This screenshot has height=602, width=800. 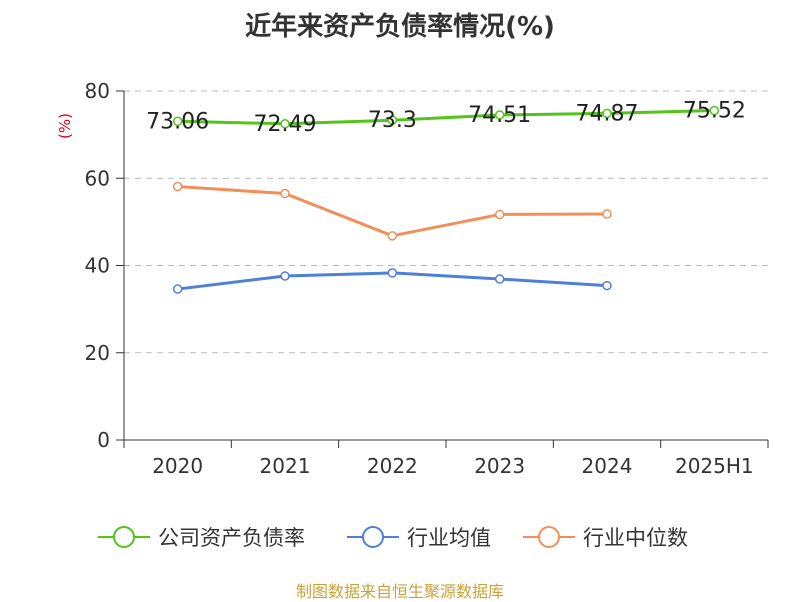 What do you see at coordinates (499, 466) in the screenshot?
I see `x-tick-label: 2023` at bounding box center [499, 466].